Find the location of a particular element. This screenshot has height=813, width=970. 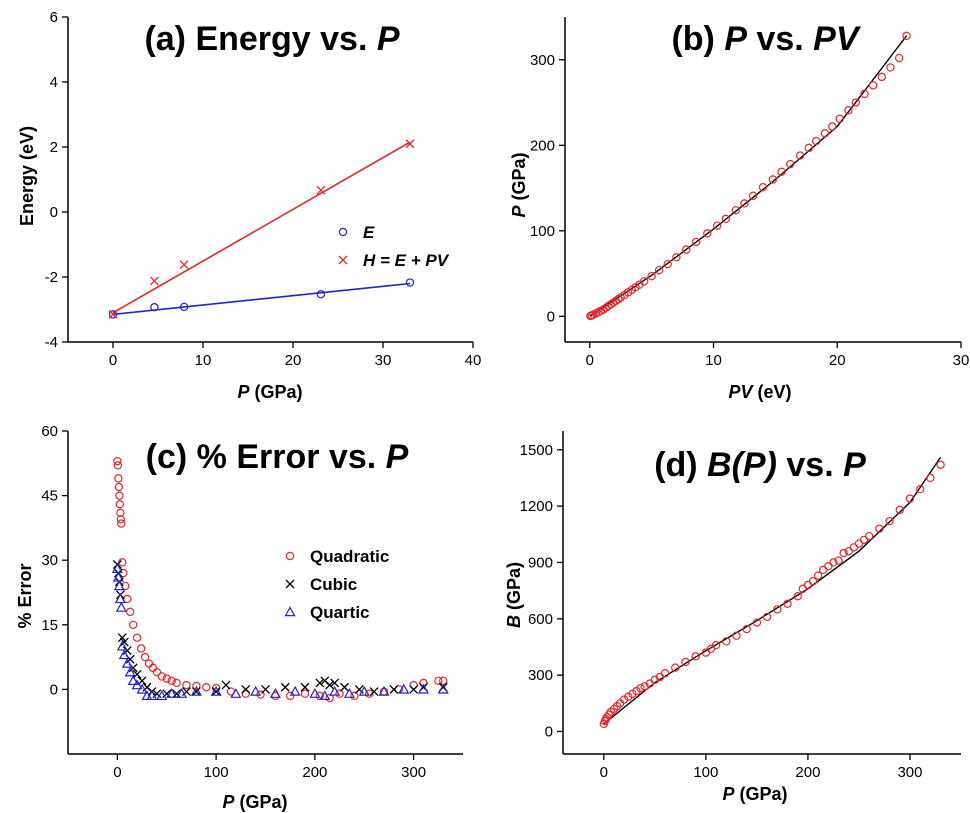

panel-c-x-axis-label: P (GPa) is located at coordinates (254, 802).